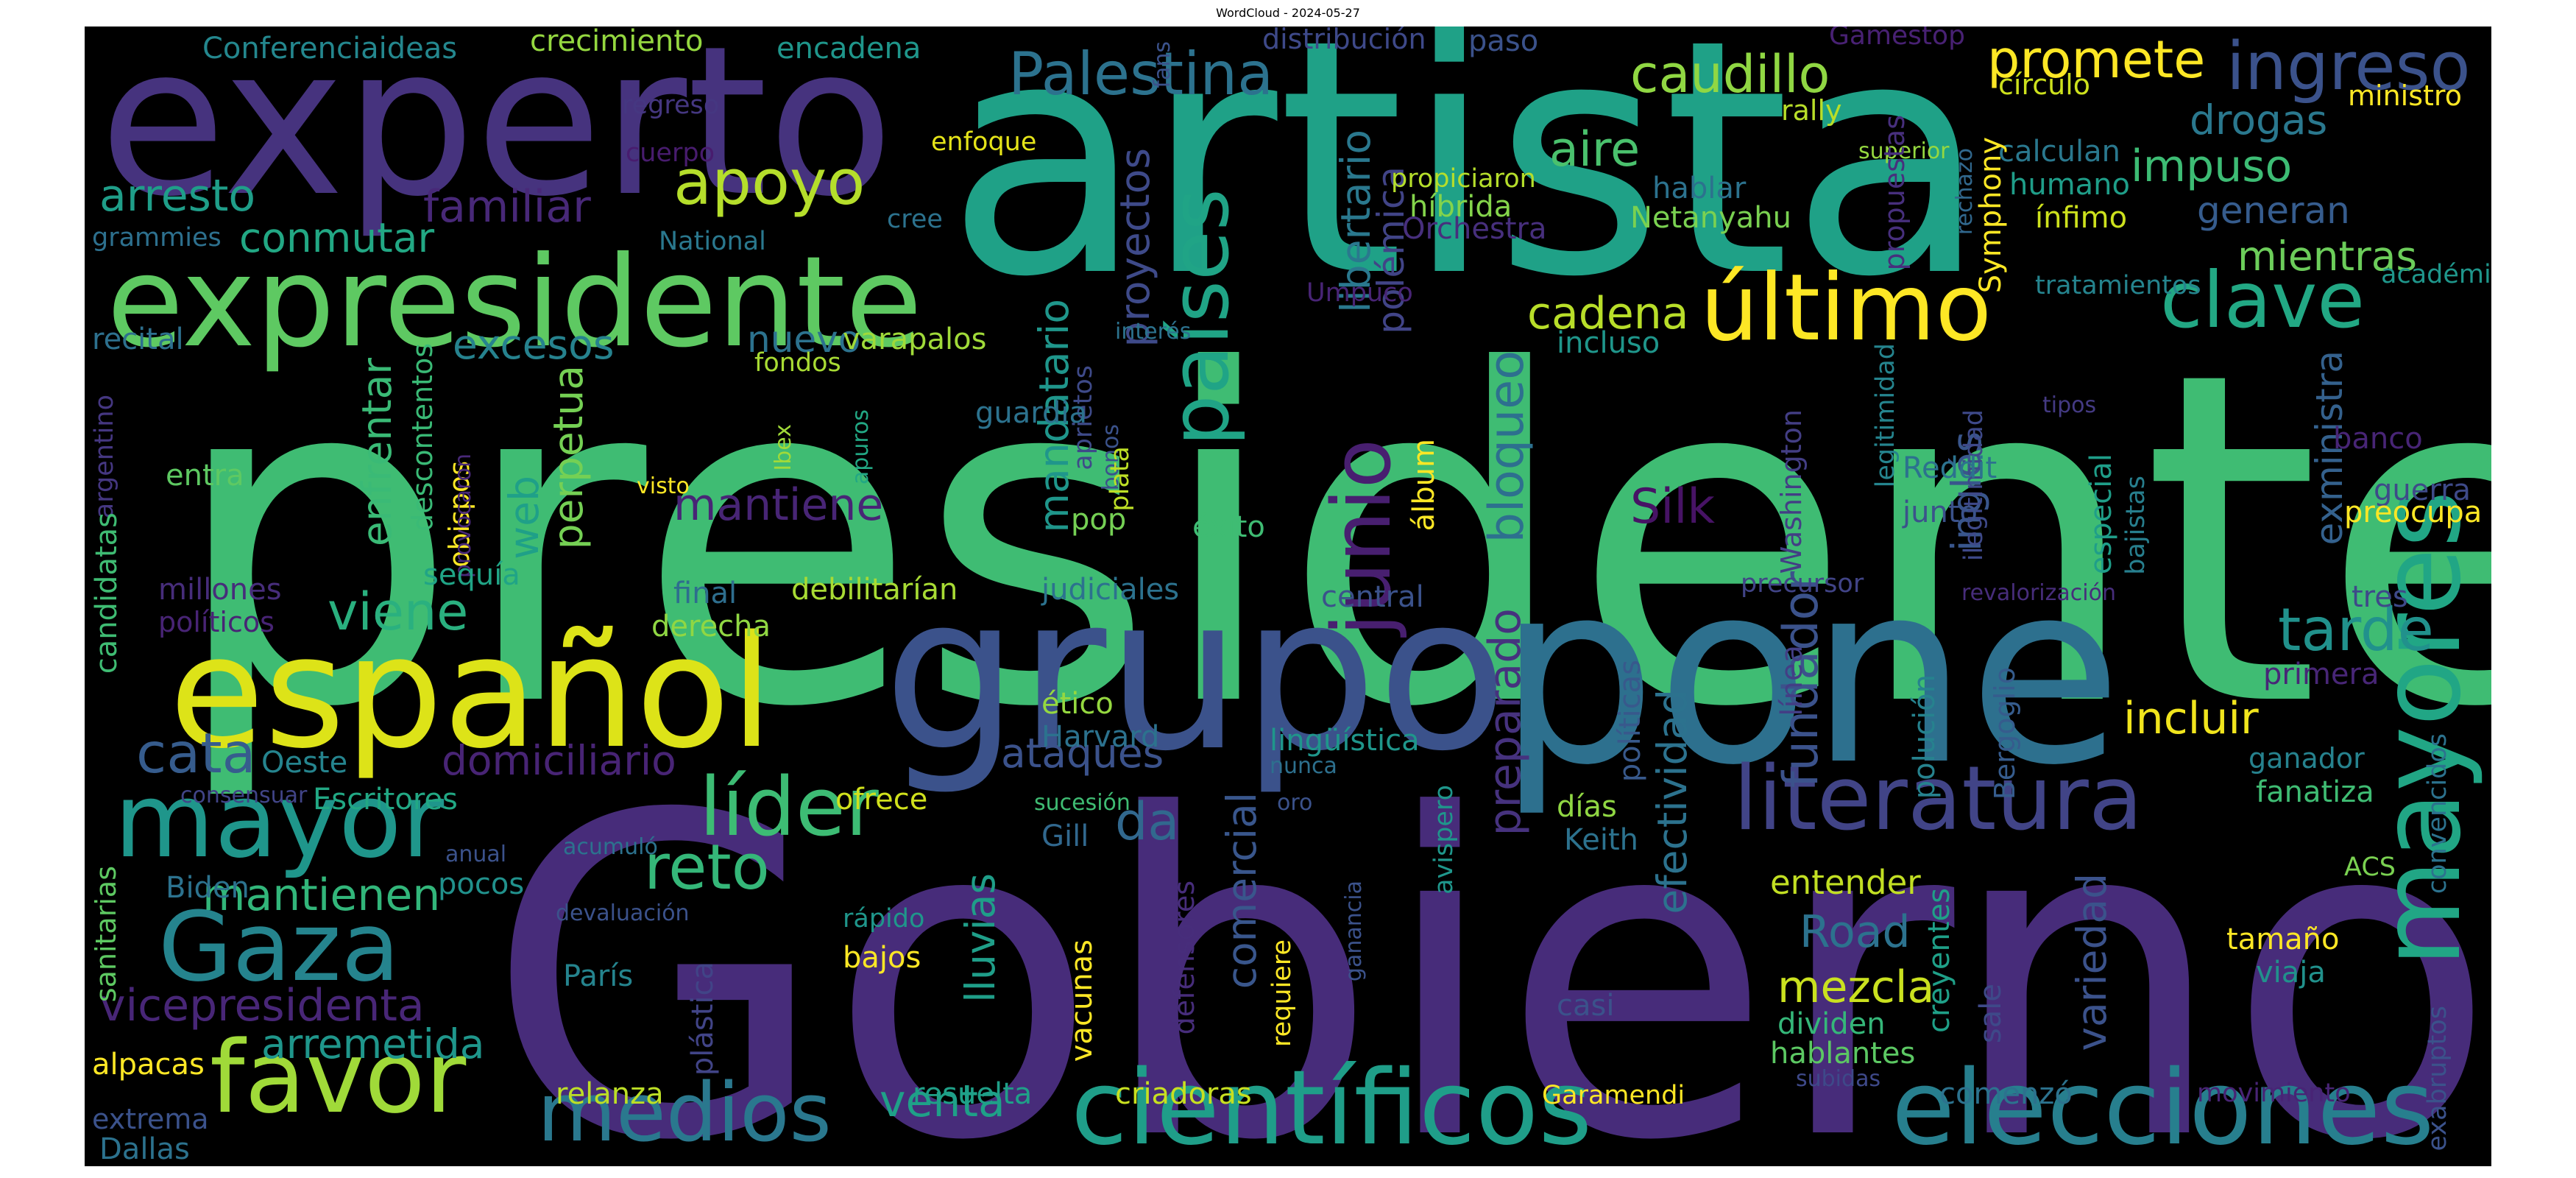 The height and width of the screenshot is (1178, 2576). Describe the element at coordinates (1856, 987) in the screenshot. I see `word-52: mezcla` at that location.